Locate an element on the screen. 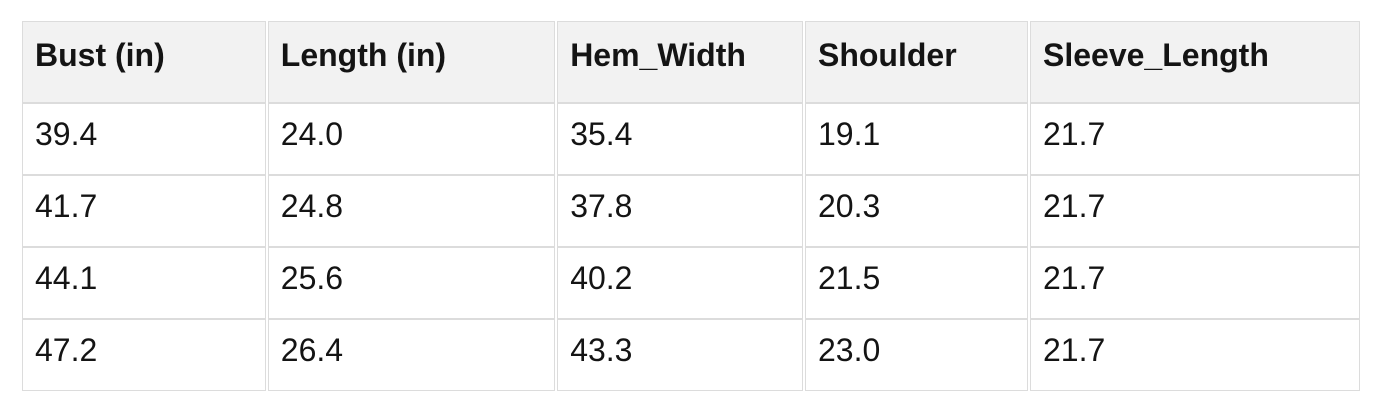 The width and height of the screenshot is (1381, 413). cell-bust: 47.2 is located at coordinates (144, 355).